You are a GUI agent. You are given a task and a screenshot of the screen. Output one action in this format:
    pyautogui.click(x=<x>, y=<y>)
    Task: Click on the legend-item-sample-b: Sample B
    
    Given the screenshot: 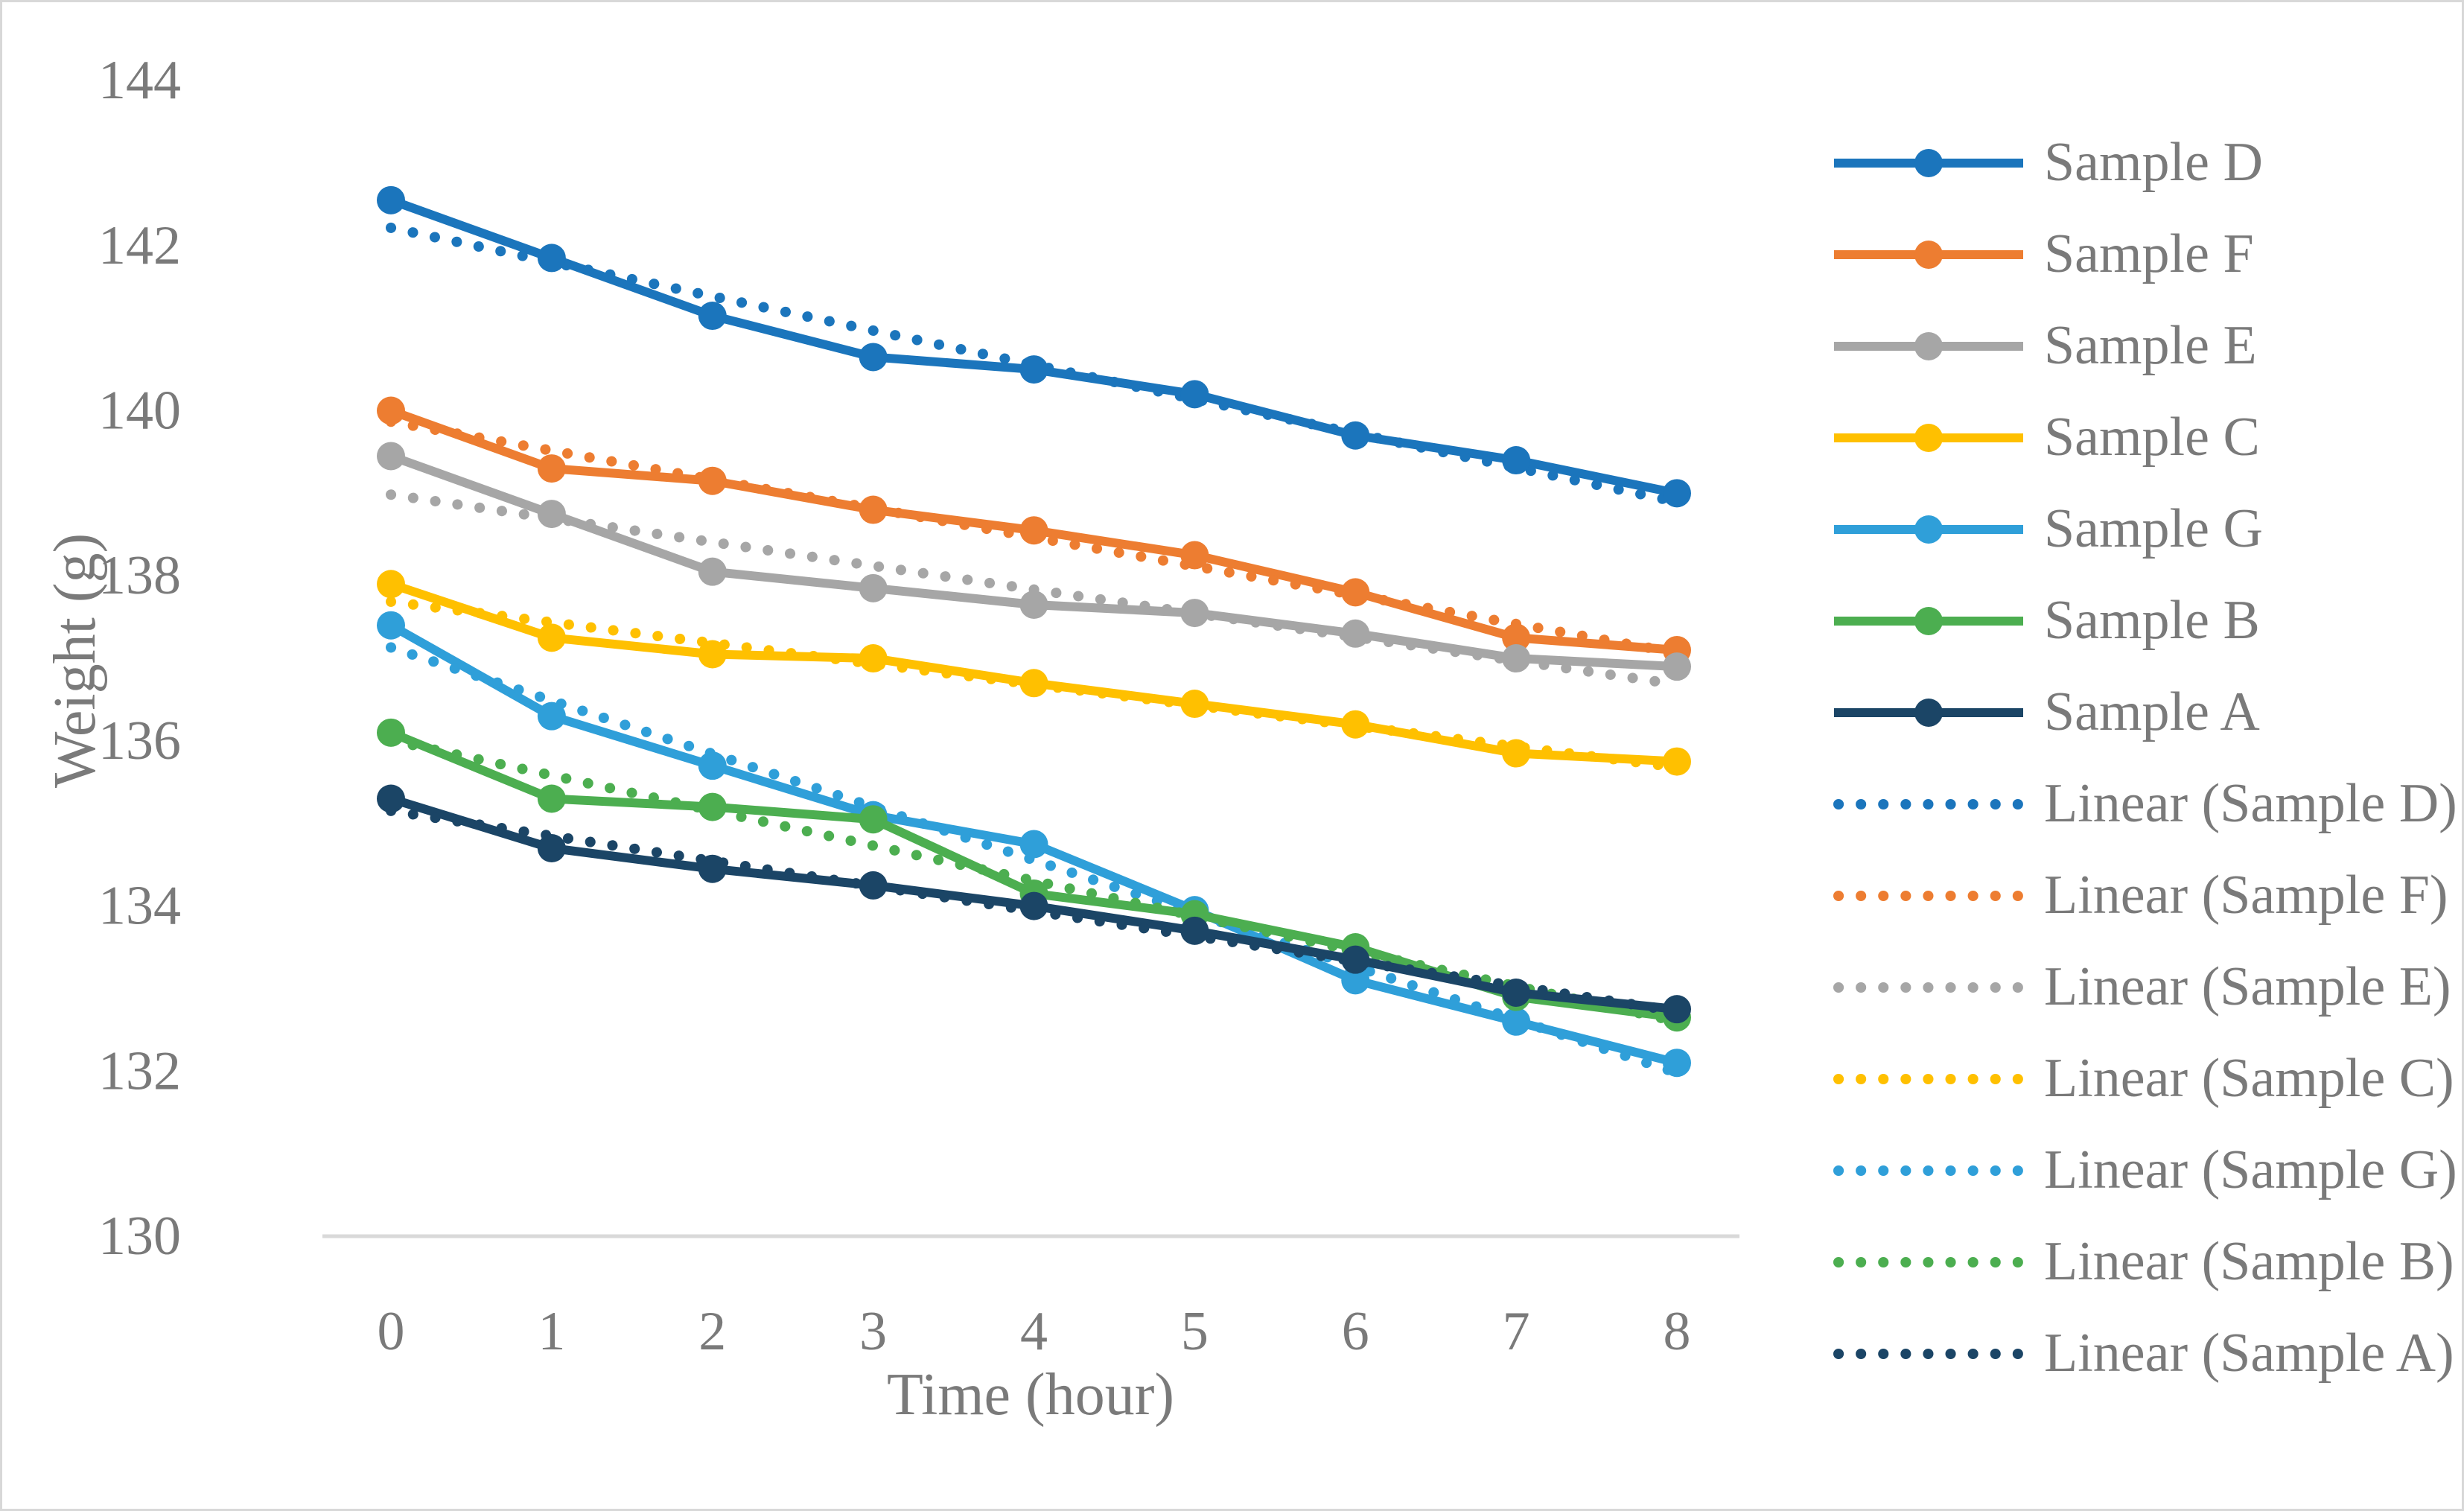 What is the action you would take?
    pyautogui.click(x=2145, y=621)
    